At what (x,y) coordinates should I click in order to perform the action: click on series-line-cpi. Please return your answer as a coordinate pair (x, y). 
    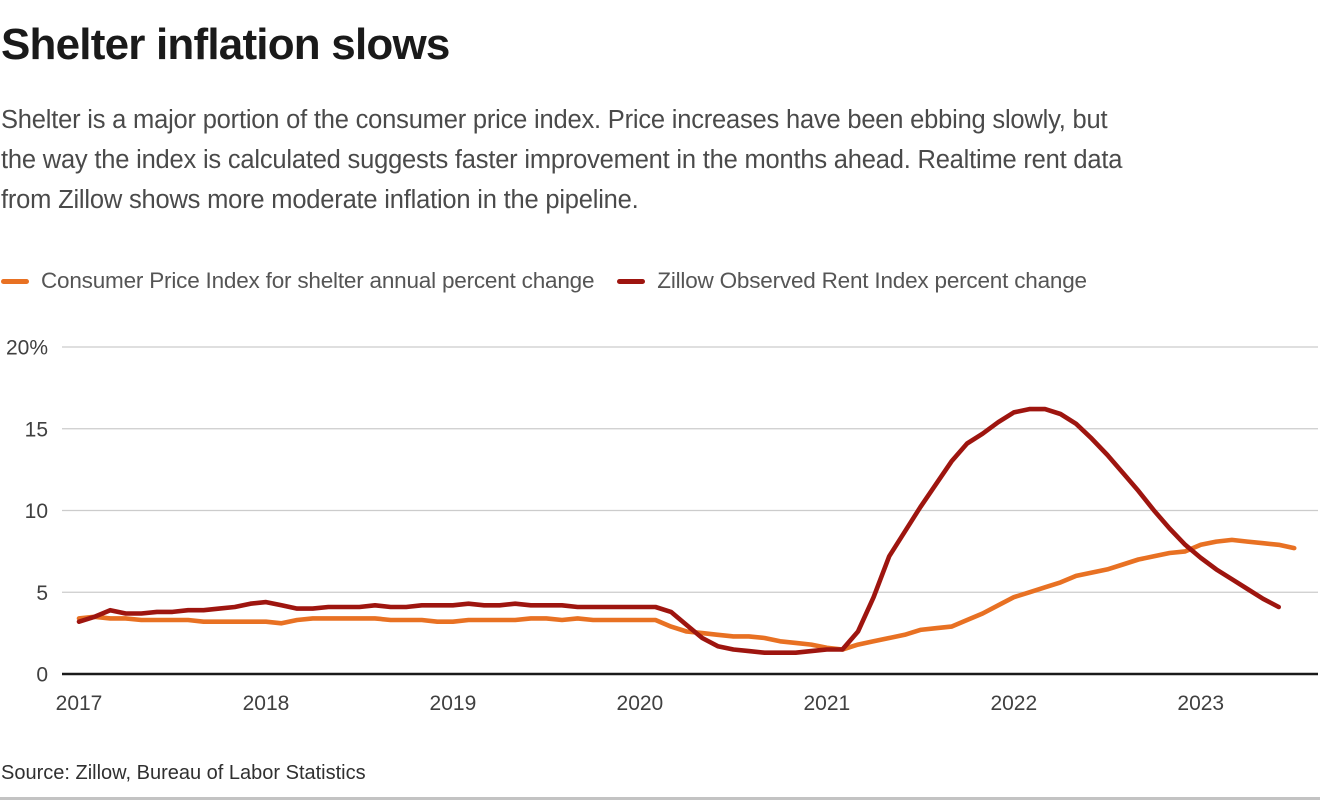
    Looking at the image, I should click on (686, 594).